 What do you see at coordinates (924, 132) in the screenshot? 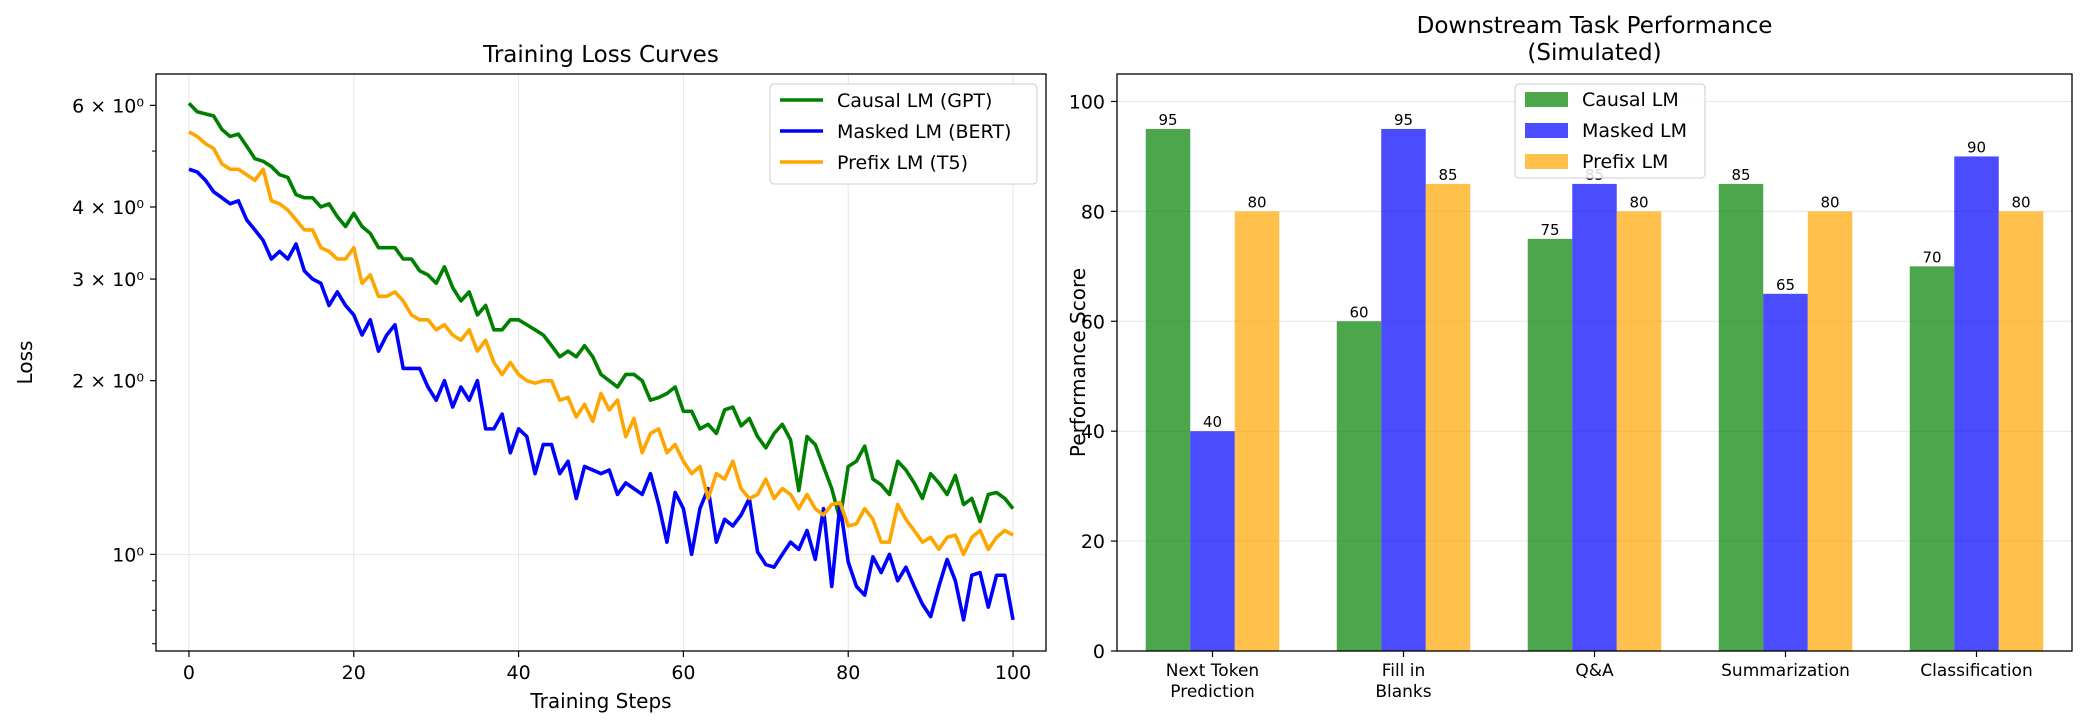
I see `legend-entry: Masked LM (BERT)` at bounding box center [924, 132].